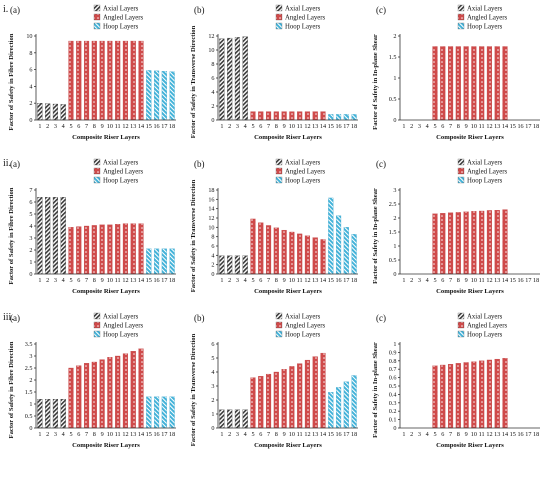 The height and width of the screenshot is (480, 550). What do you see at coordinates (276, 434) in the screenshot?
I see `x-tick-label: 8` at bounding box center [276, 434].